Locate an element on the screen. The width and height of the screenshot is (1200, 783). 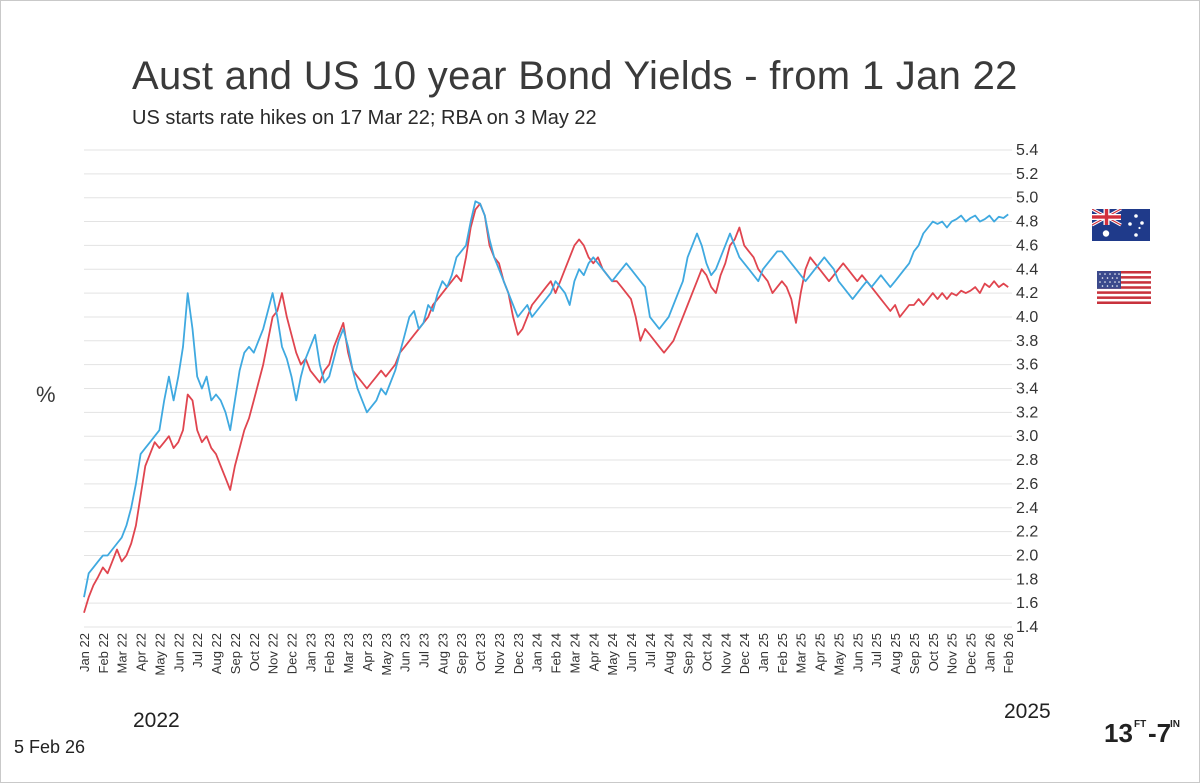
x-tick-label: Jul 23 is located at coordinates (424, 650).